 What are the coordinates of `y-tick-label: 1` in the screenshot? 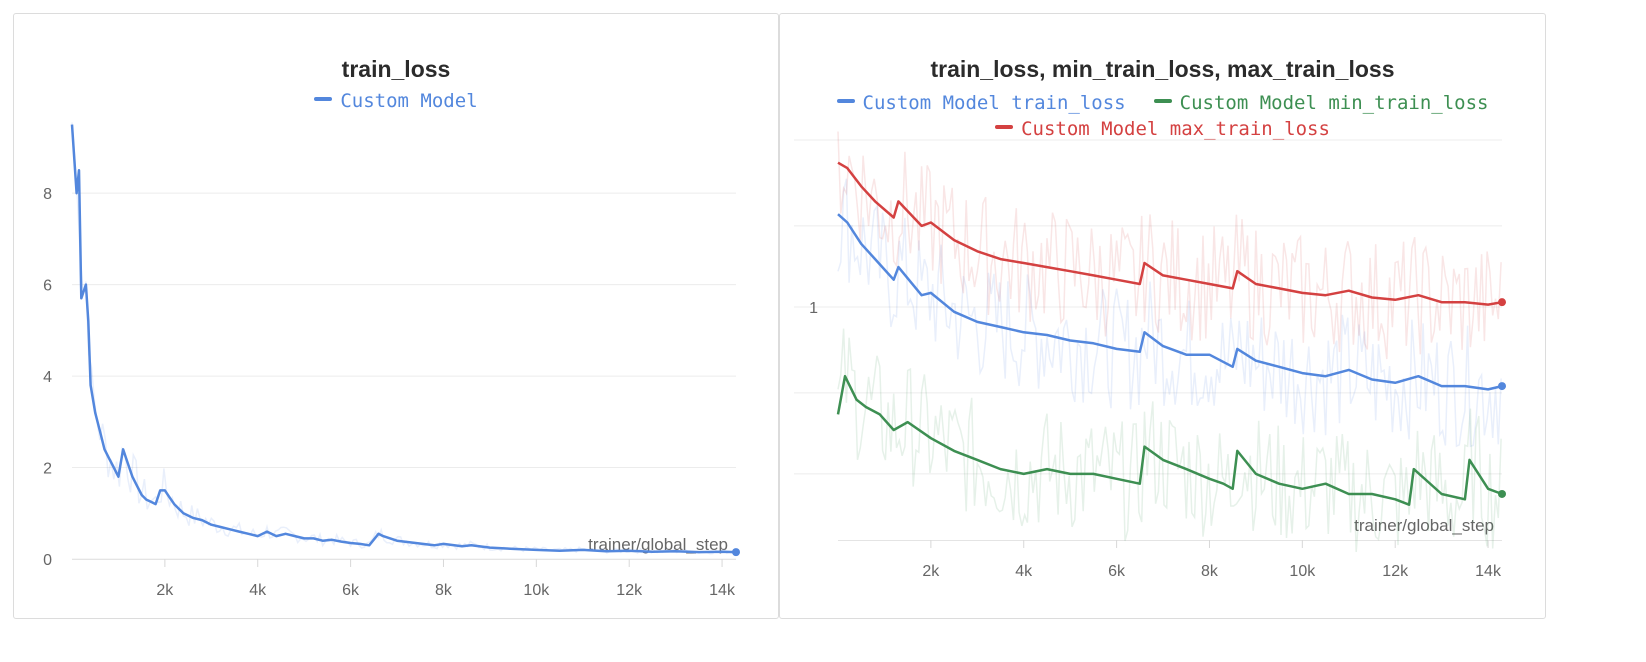 It's located at (813, 308).